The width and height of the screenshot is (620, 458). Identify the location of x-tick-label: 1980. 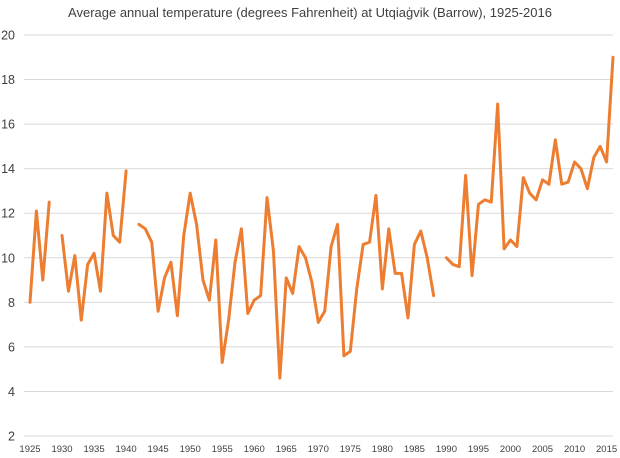
(382, 449).